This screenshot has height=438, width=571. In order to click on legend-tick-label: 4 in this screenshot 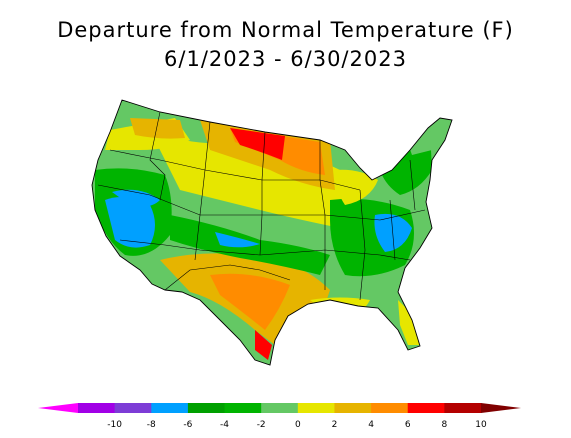, I will do `click(371, 425)`.